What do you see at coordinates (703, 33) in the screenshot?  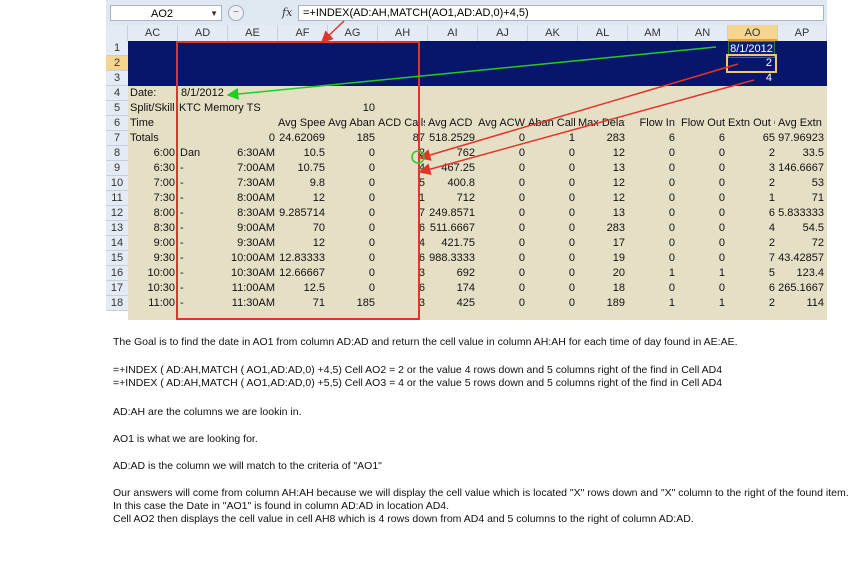 I see `column-header-an: AN` at bounding box center [703, 33].